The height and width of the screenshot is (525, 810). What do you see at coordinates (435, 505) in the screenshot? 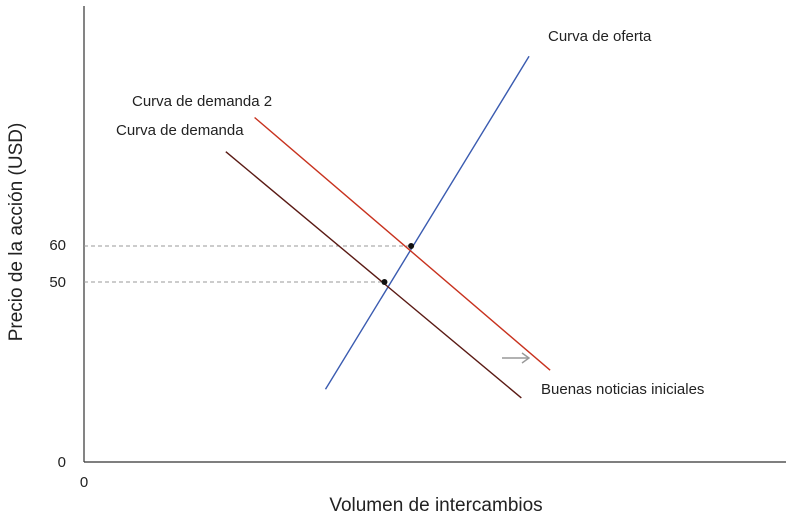
I see `x-axis-title: Volumen de intercambios` at bounding box center [435, 505].